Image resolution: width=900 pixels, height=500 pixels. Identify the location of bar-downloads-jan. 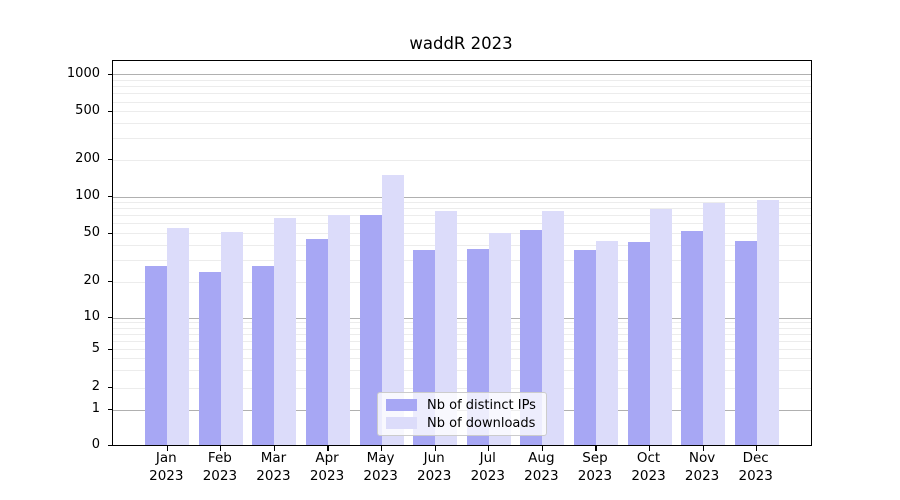
(178, 336).